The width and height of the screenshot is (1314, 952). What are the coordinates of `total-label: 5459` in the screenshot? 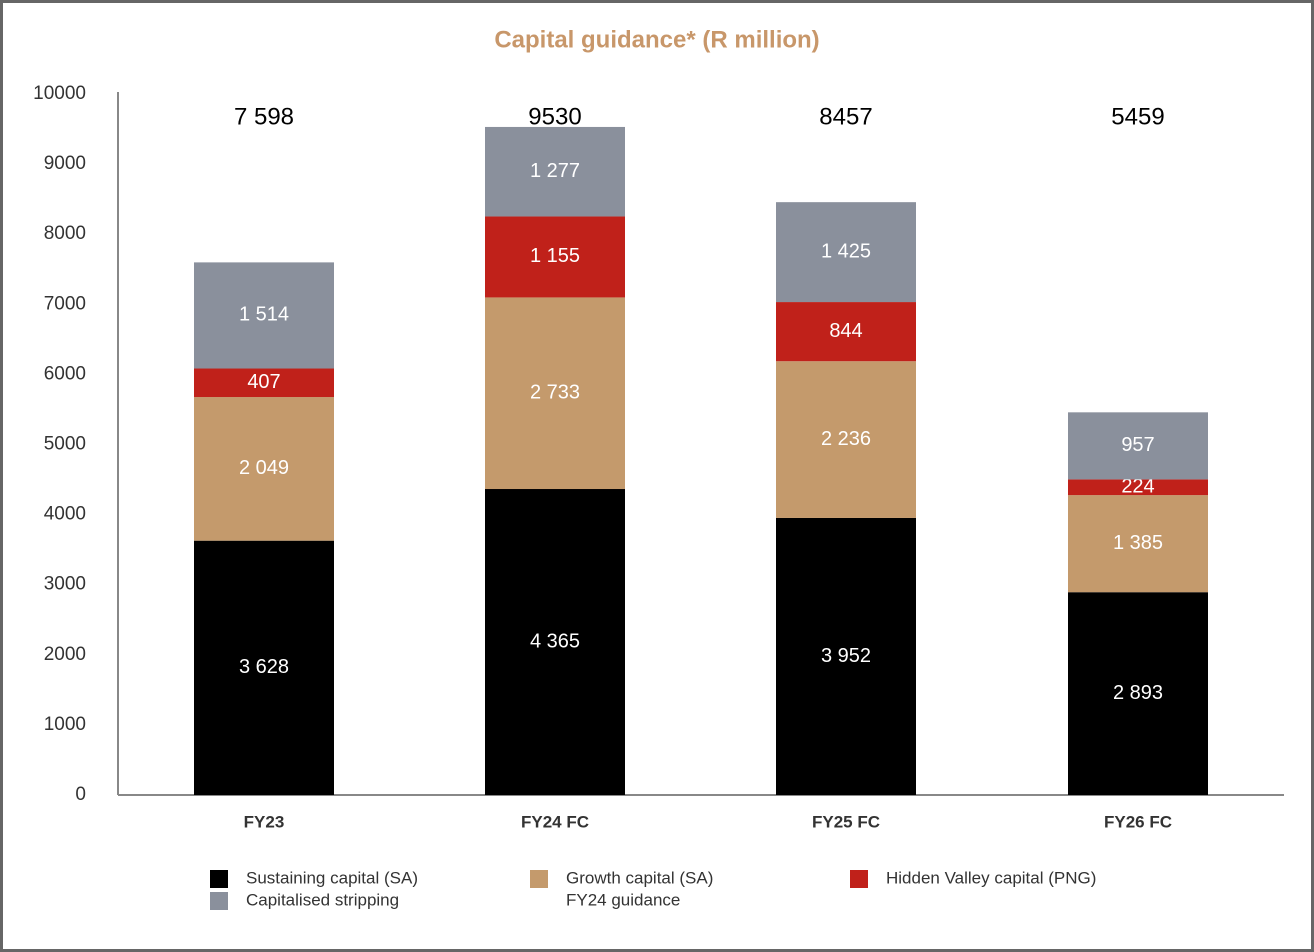 It's located at (1137, 116).